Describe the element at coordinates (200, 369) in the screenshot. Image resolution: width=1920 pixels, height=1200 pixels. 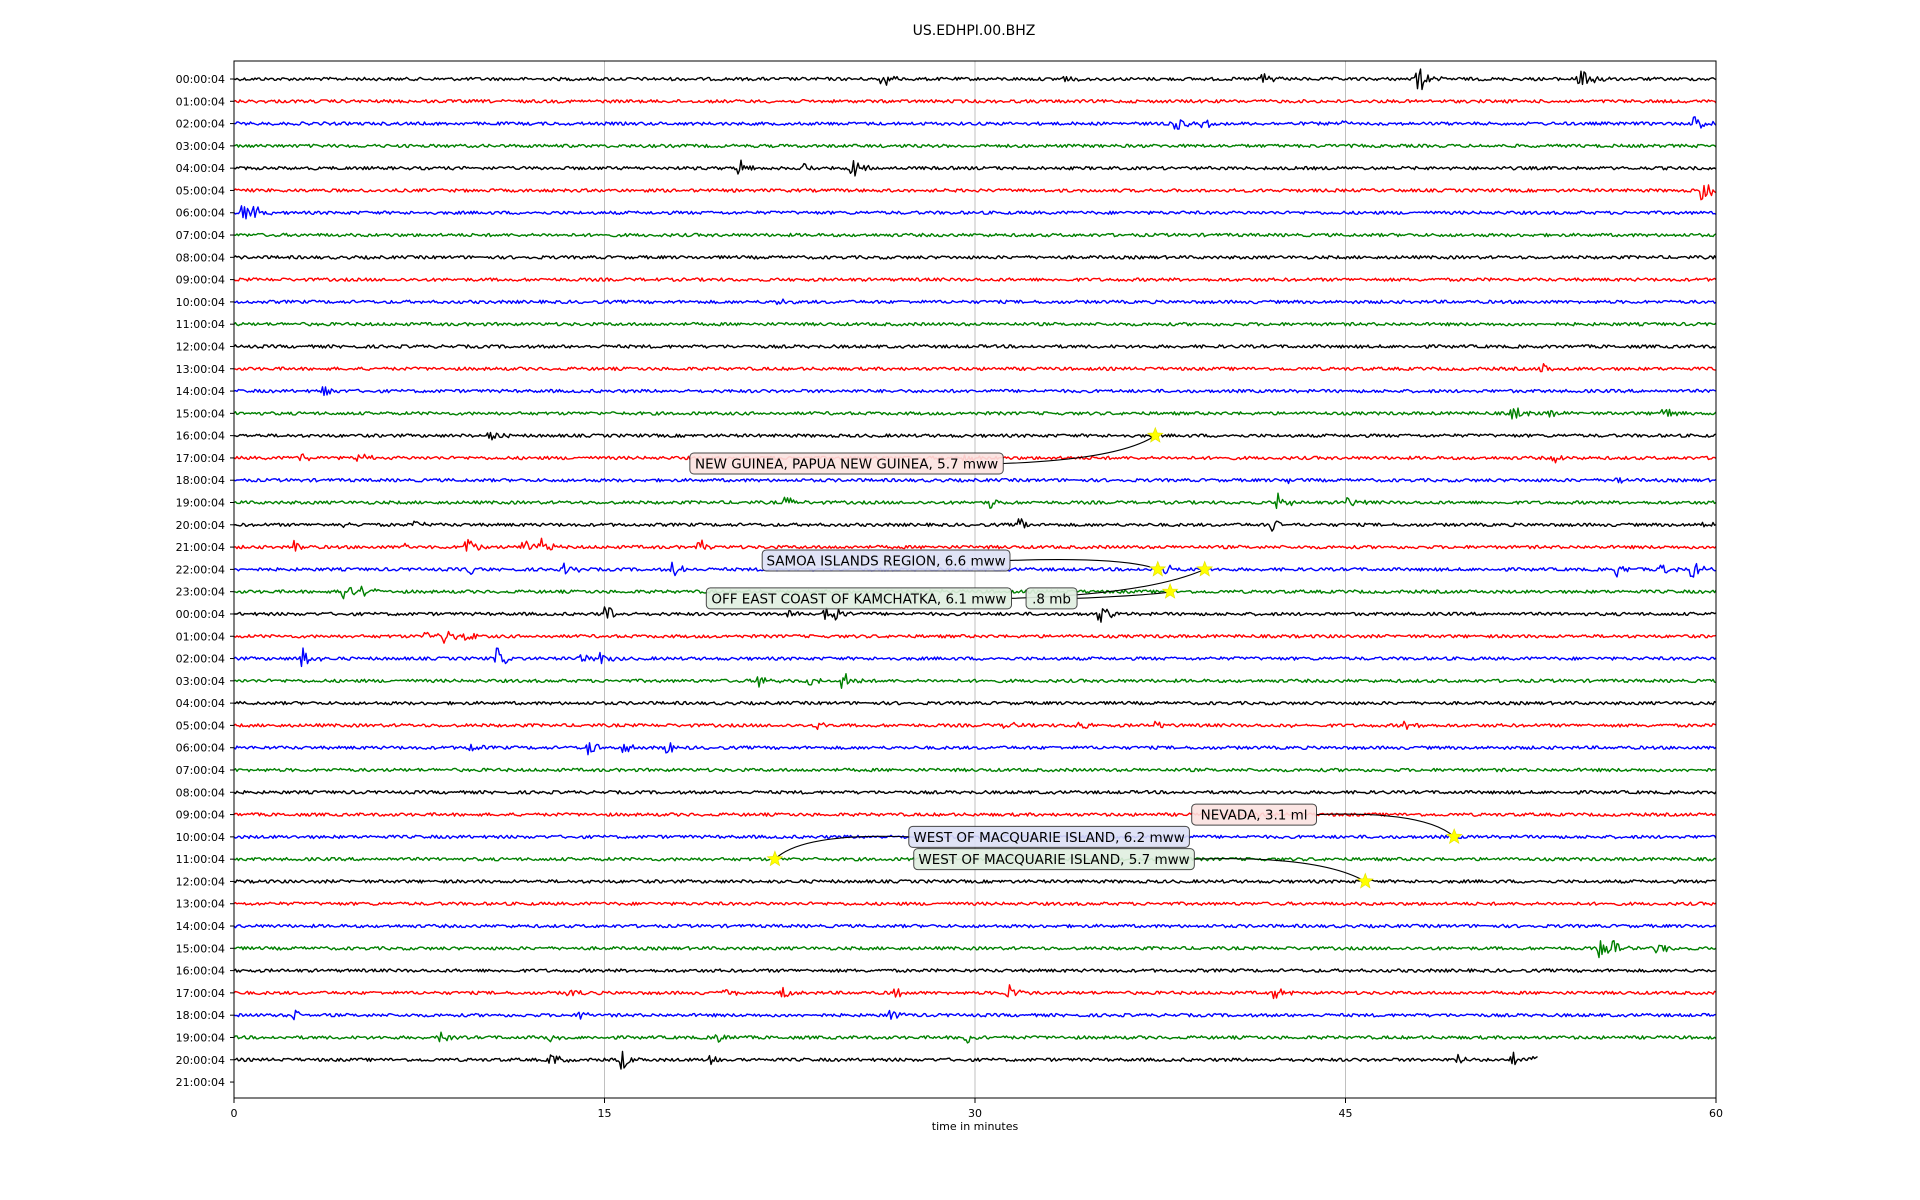
I see `y-tick-label: 13:00:04` at that location.